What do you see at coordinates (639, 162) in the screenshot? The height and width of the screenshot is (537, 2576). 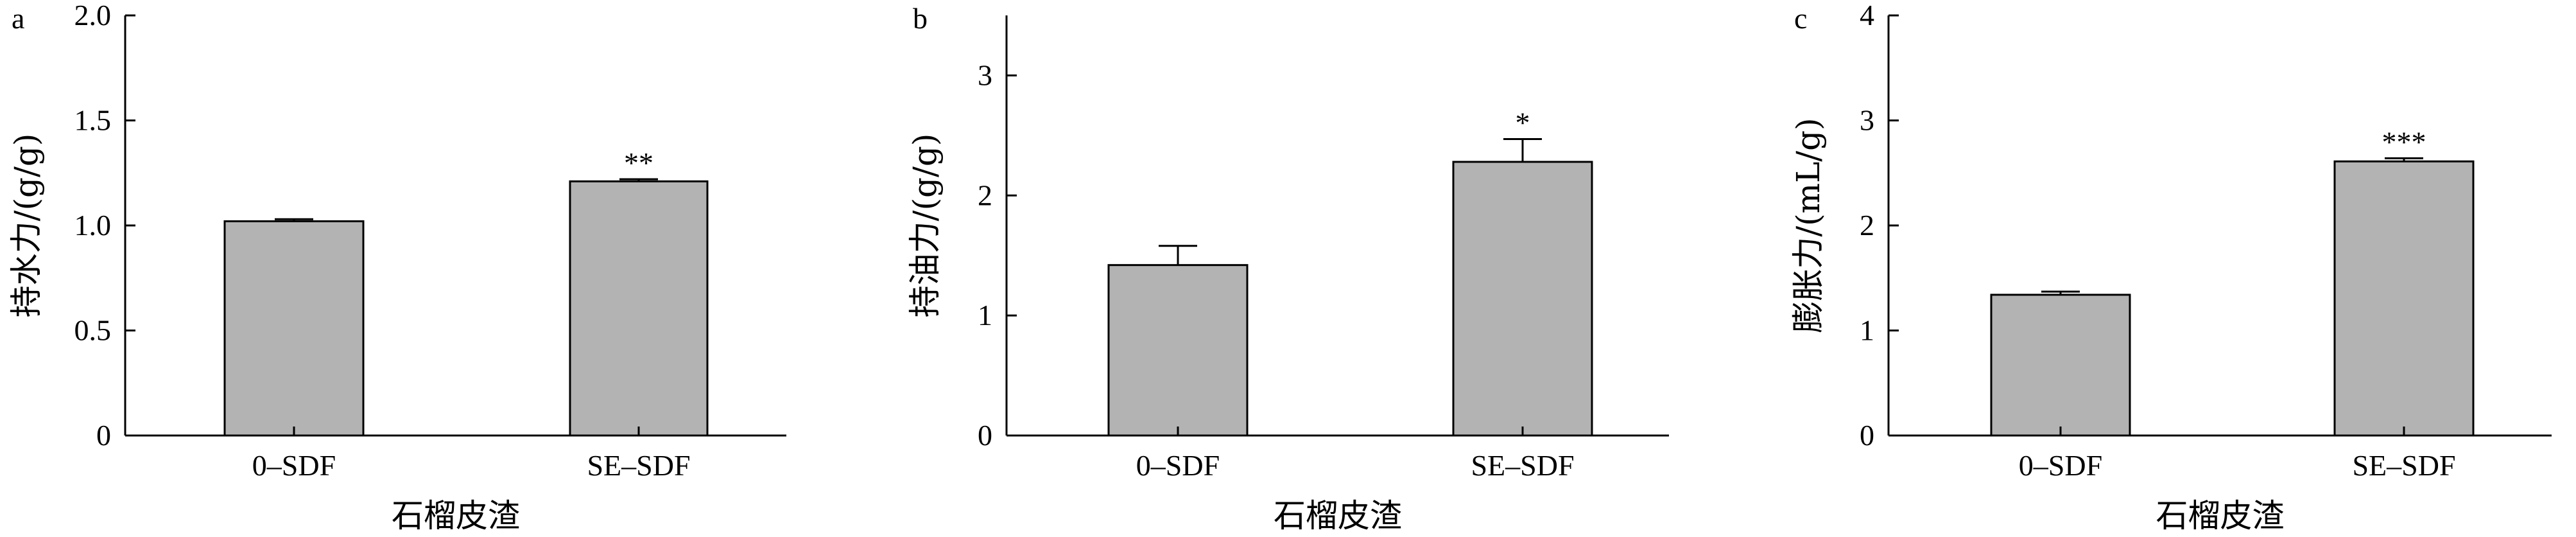 I see `significance-label: **` at bounding box center [639, 162].